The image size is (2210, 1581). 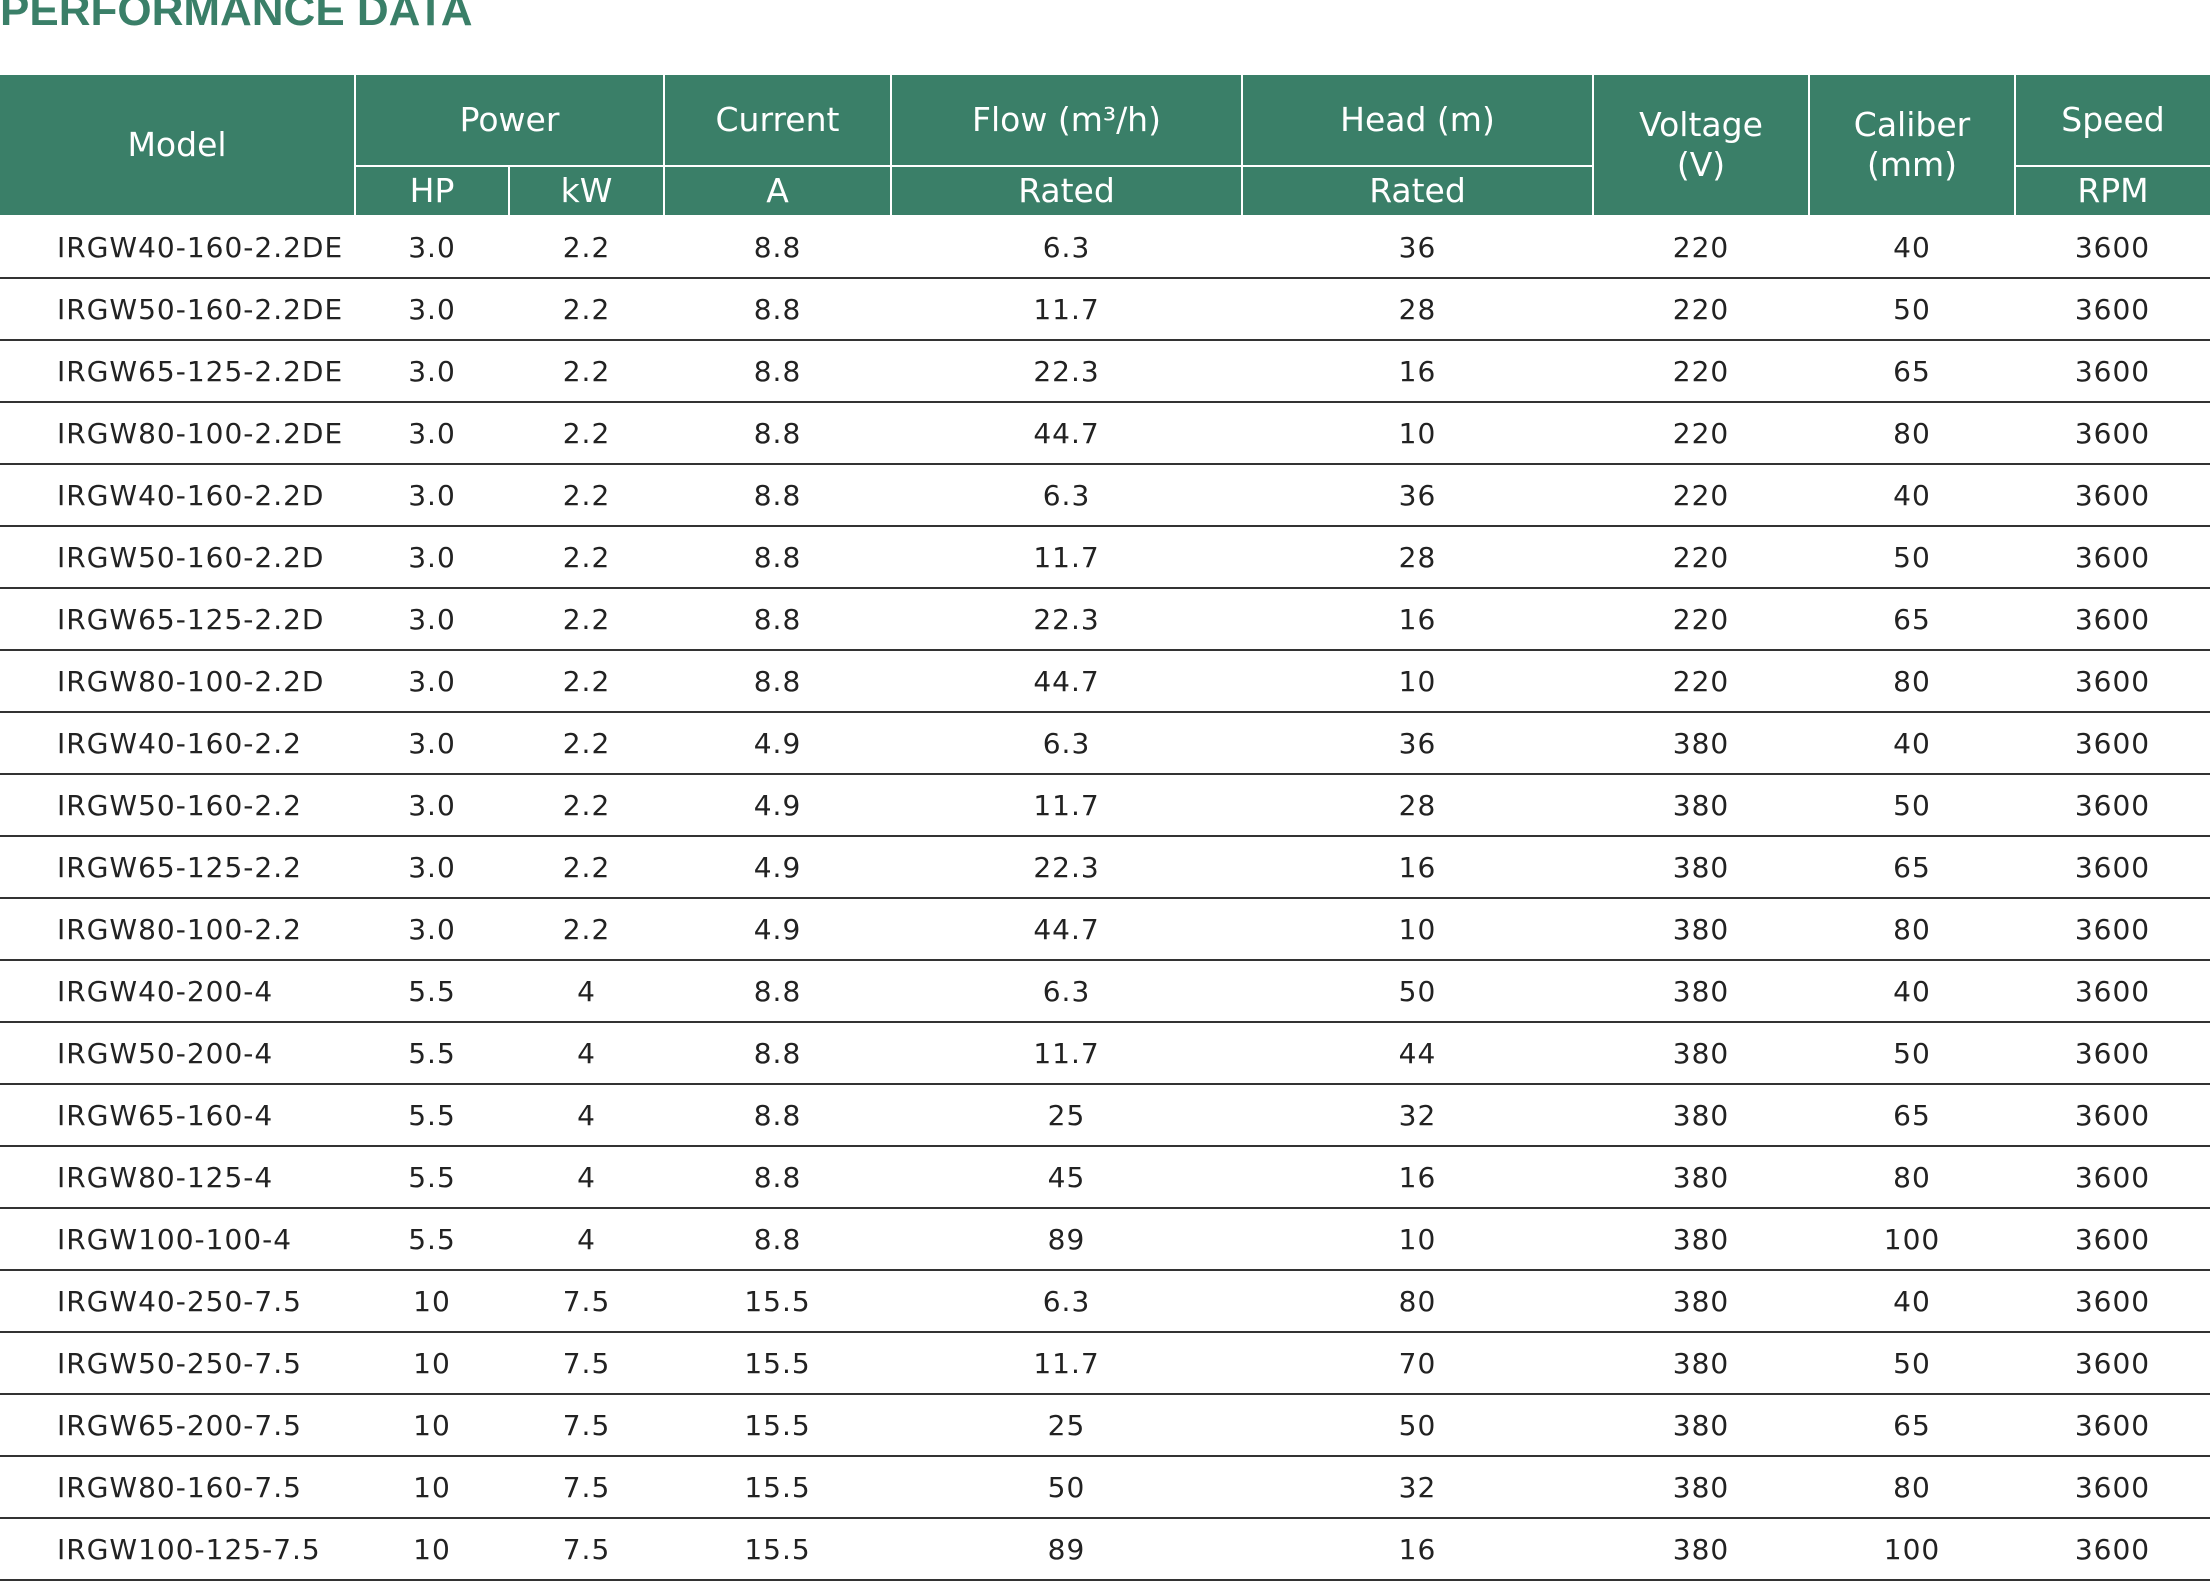 What do you see at coordinates (1105, 495) in the screenshot?
I see `table-row: IRGW40-160-2.2D 3.0 2.2 8.8 6.3 36 220 40 3600` at bounding box center [1105, 495].